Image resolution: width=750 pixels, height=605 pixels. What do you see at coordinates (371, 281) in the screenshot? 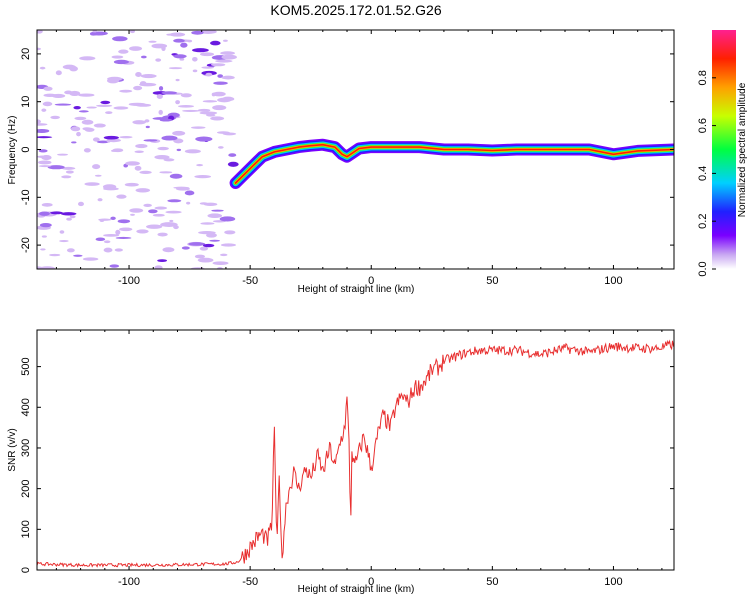
I see `spectrogram-x-tick-label: 0` at bounding box center [371, 281].